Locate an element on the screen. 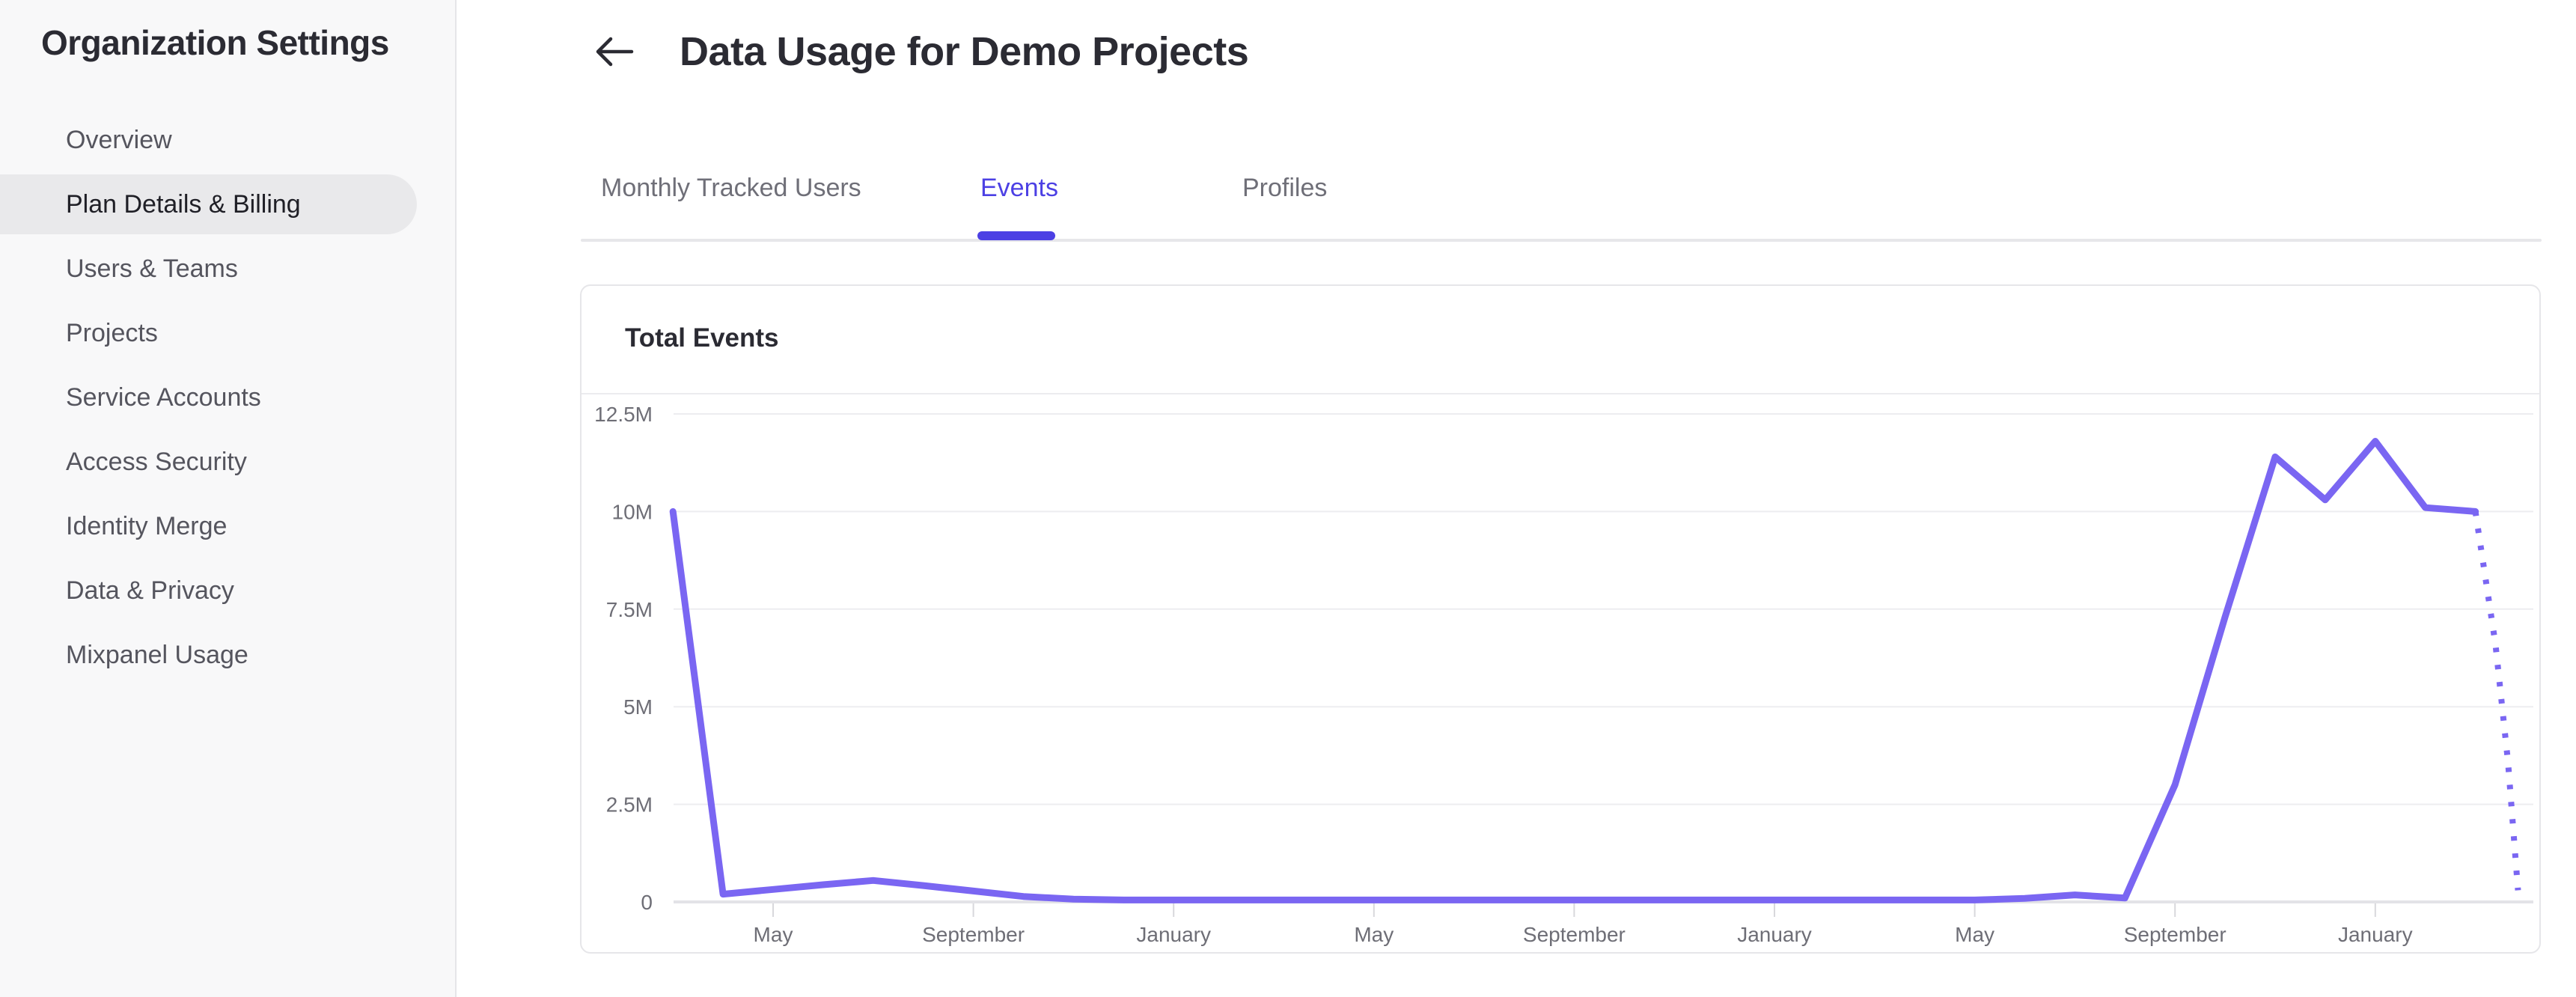  tab-profiles: Profiles is located at coordinates (1285, 188).